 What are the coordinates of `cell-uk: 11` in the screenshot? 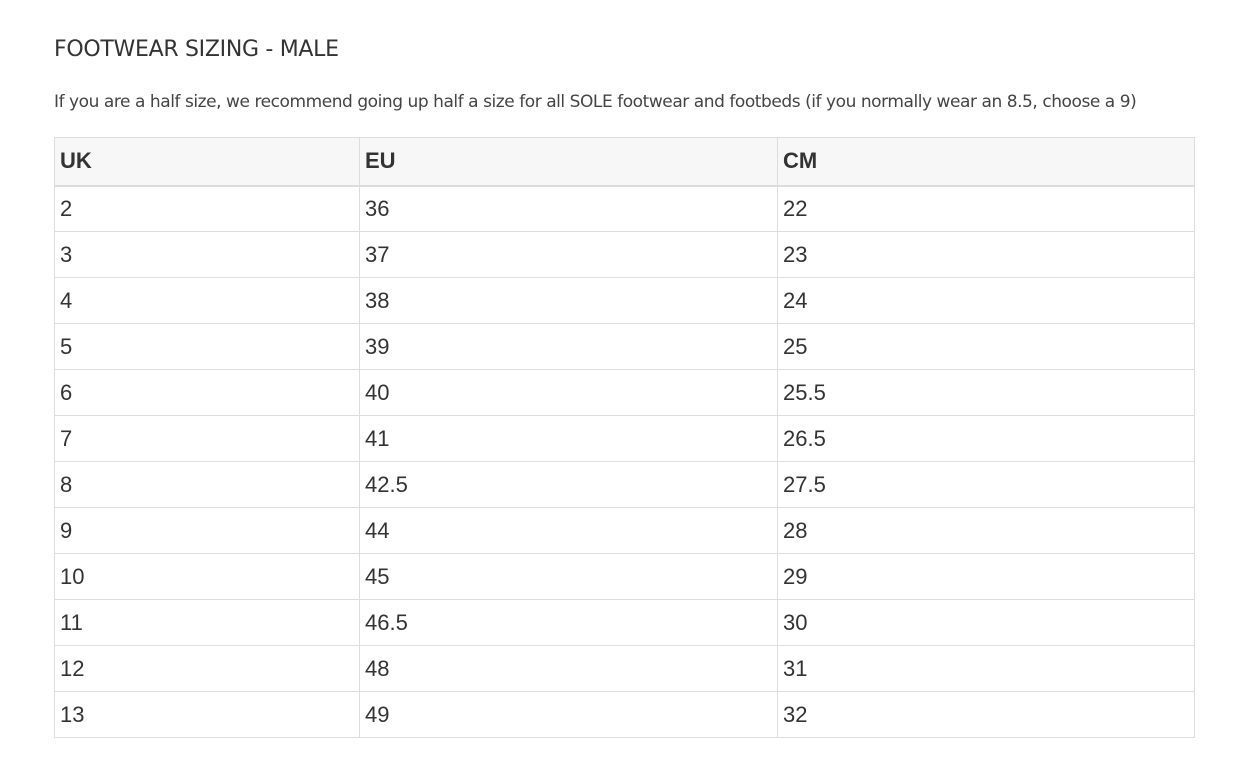 It's located at (207, 622).